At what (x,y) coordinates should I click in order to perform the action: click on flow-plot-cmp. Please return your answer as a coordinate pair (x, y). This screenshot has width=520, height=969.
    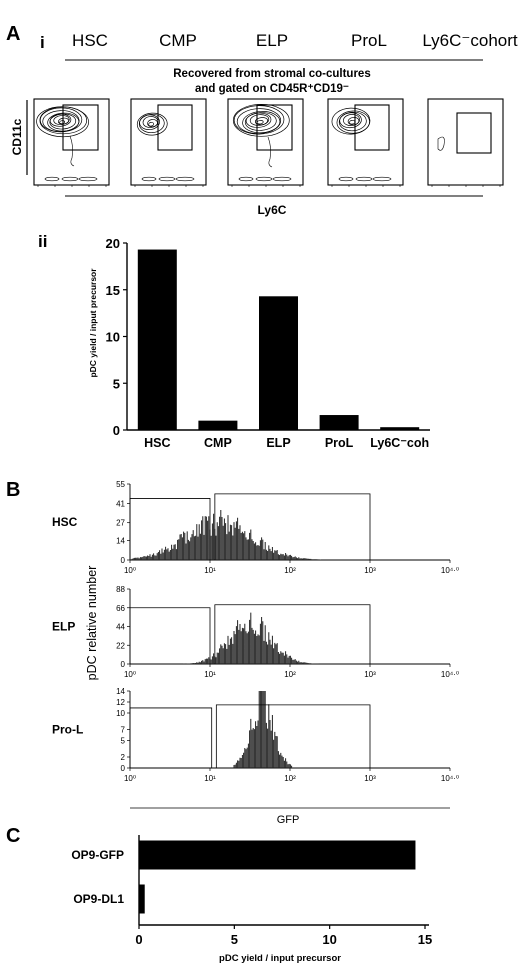
    Looking at the image, I should click on (168, 142).